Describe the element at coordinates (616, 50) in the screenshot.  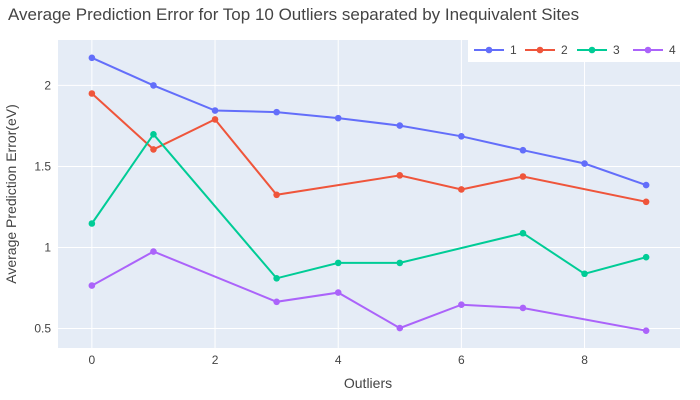
I see `legend-label-3: 3` at that location.